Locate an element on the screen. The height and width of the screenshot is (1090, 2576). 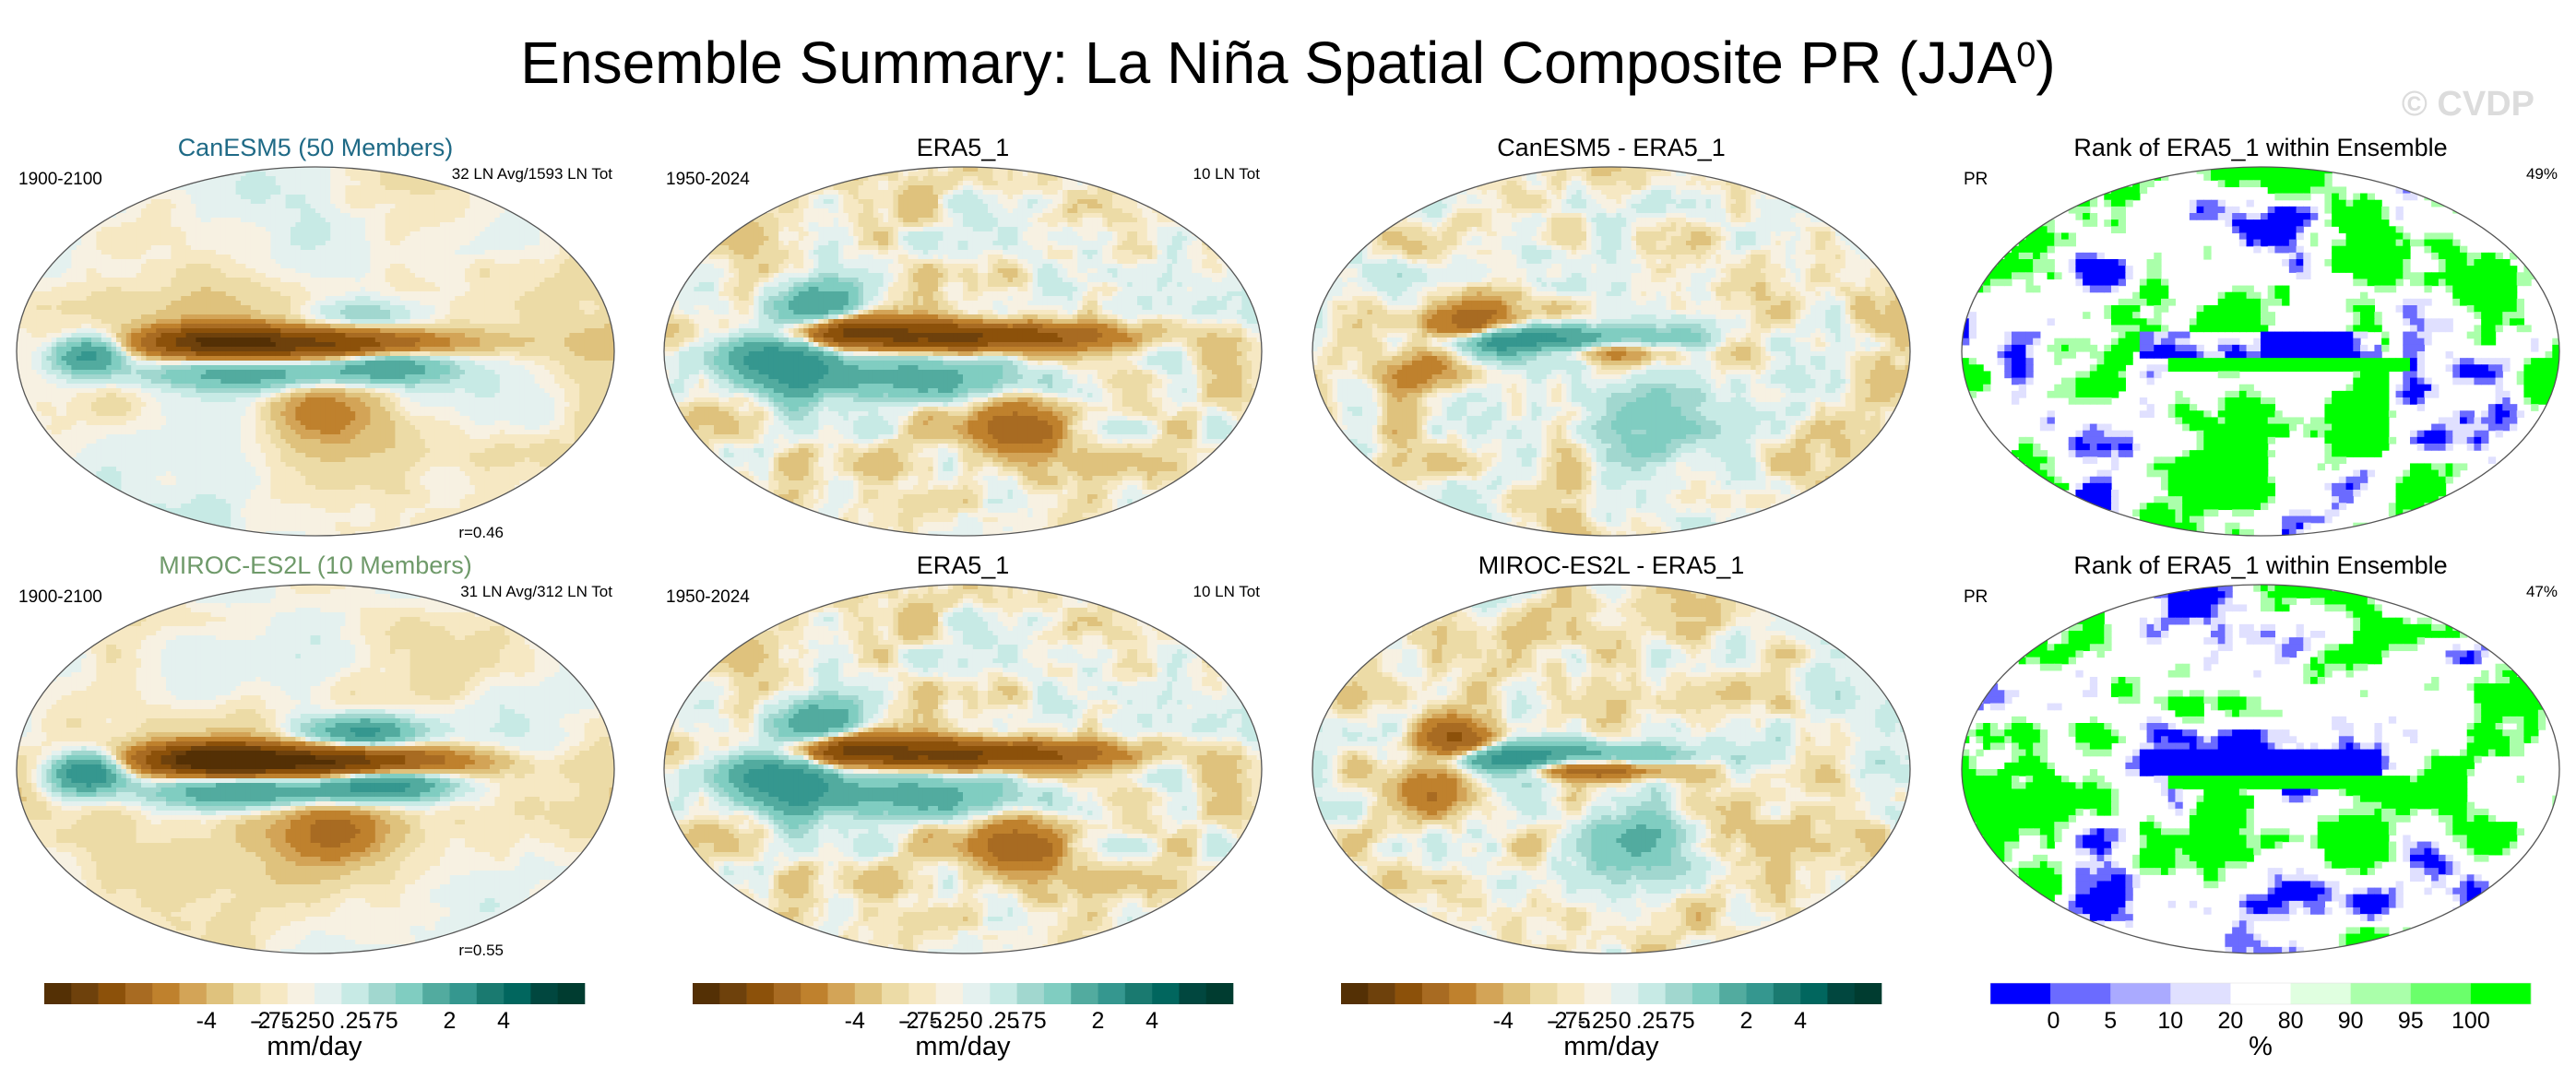
correlation-label: r=0.46 is located at coordinates (481, 532).